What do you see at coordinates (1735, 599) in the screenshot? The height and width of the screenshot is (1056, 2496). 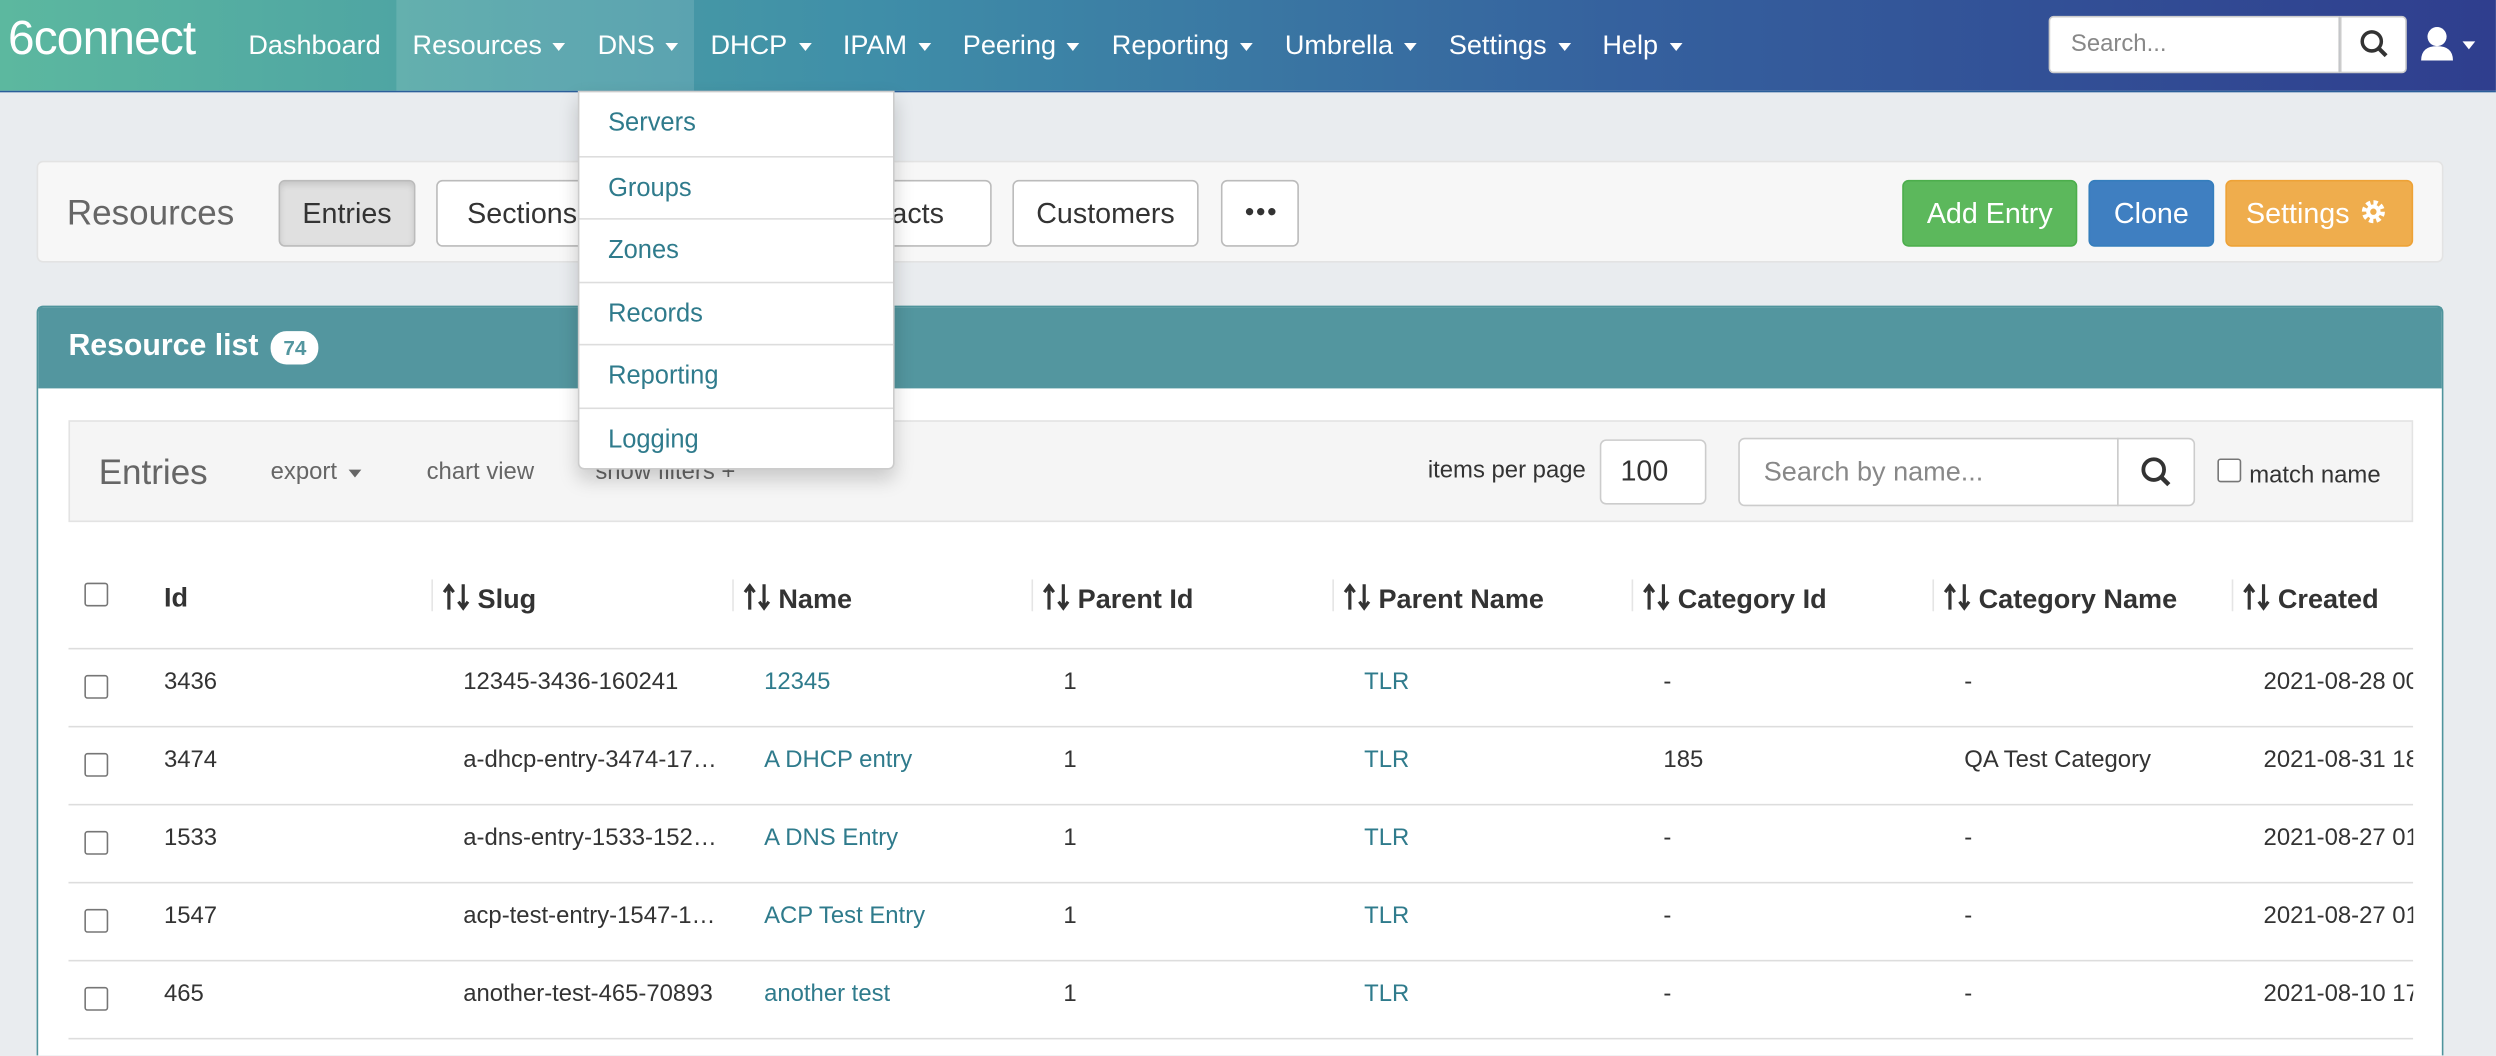 I see `column-header: Category Id` at bounding box center [1735, 599].